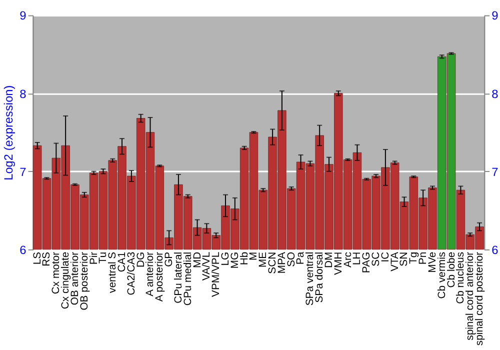  I want to click on x-tick-label: LG, so click(226, 259).